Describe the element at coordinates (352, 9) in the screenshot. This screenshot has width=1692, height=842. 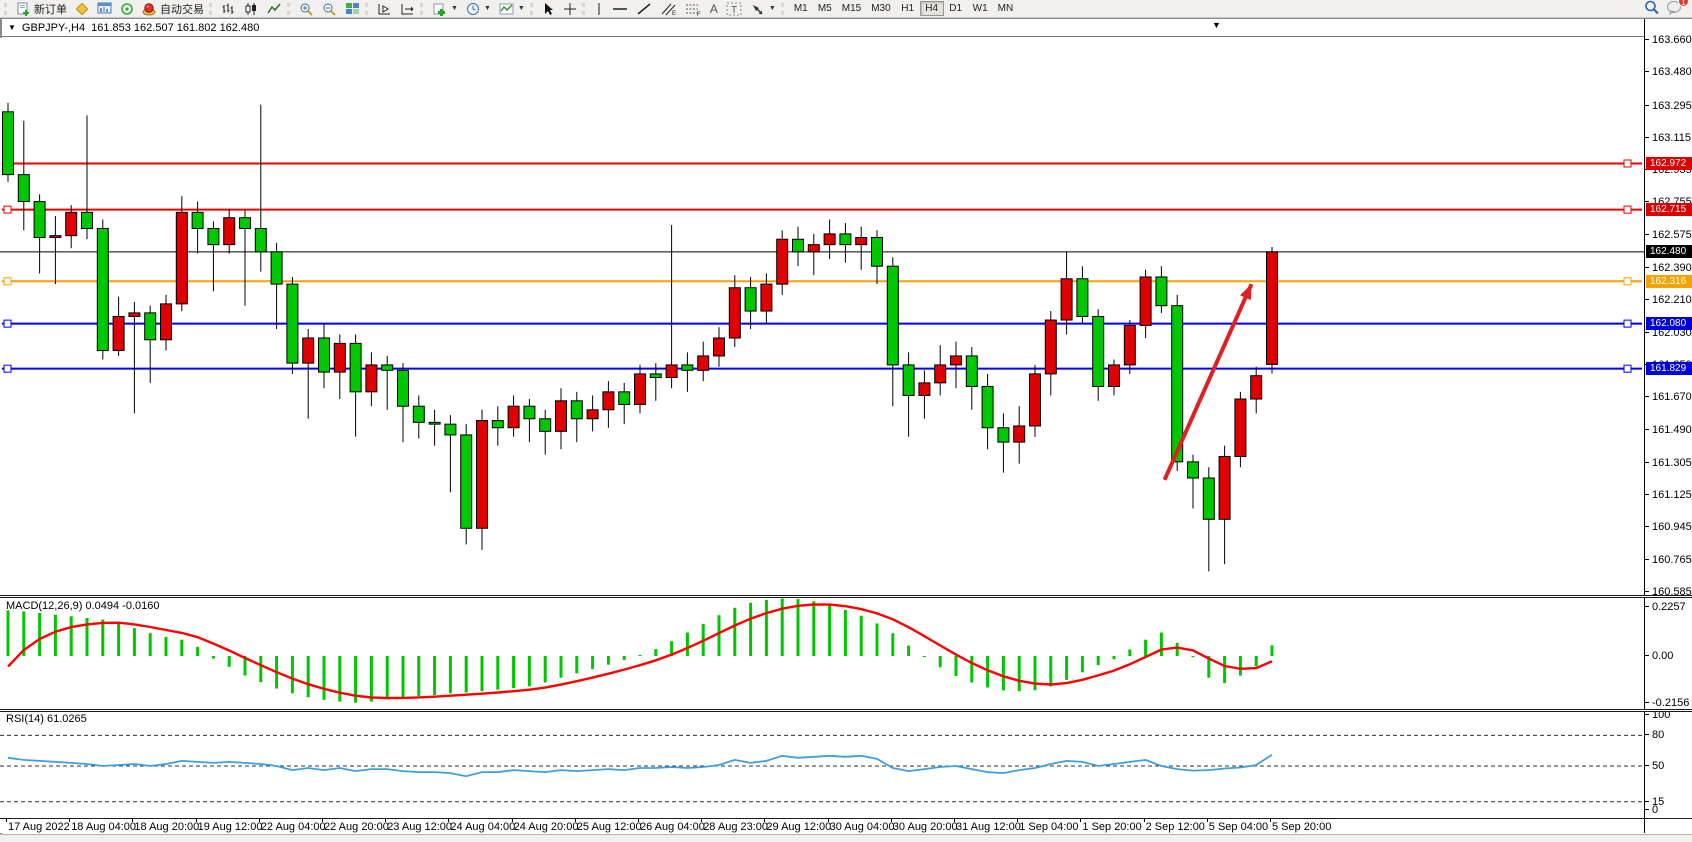
I see `tile-windows-button` at that location.